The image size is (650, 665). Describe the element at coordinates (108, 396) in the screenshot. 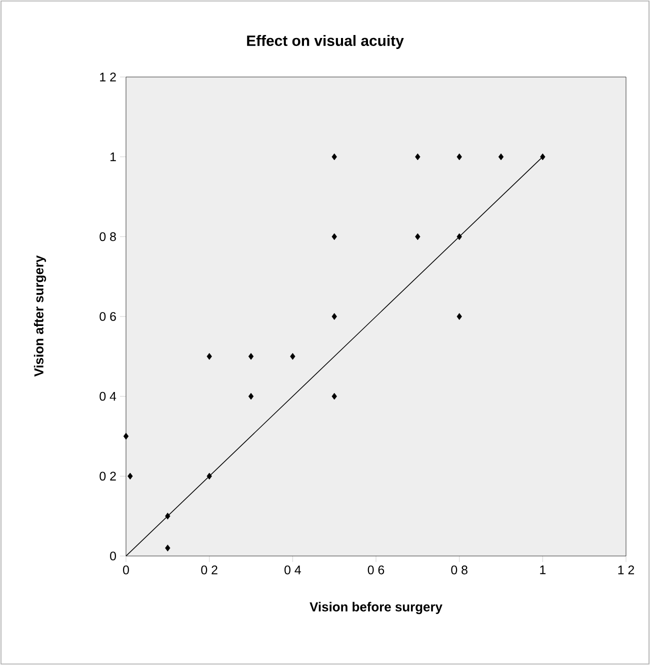

I see `y-tick-label: 0 4` at that location.